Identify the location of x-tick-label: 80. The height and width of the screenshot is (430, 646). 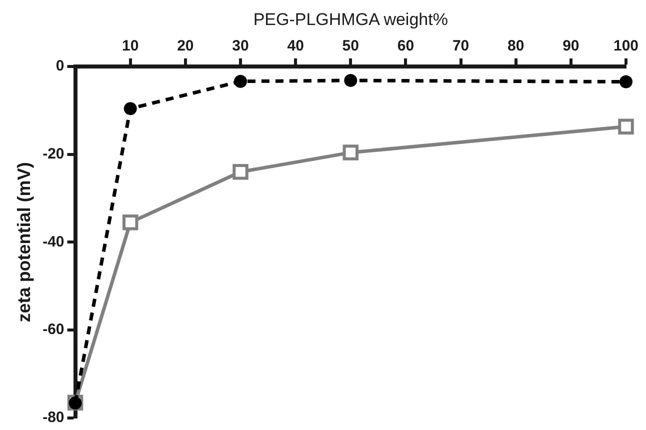
(516, 46).